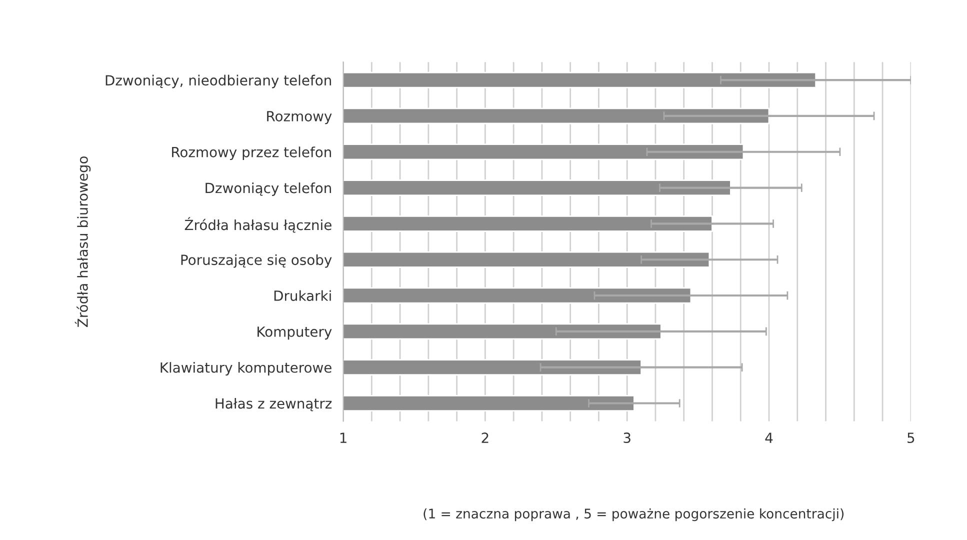 This screenshot has height=540, width=967. Describe the element at coordinates (485, 437) in the screenshot. I see `x-tick-label: 2` at that location.